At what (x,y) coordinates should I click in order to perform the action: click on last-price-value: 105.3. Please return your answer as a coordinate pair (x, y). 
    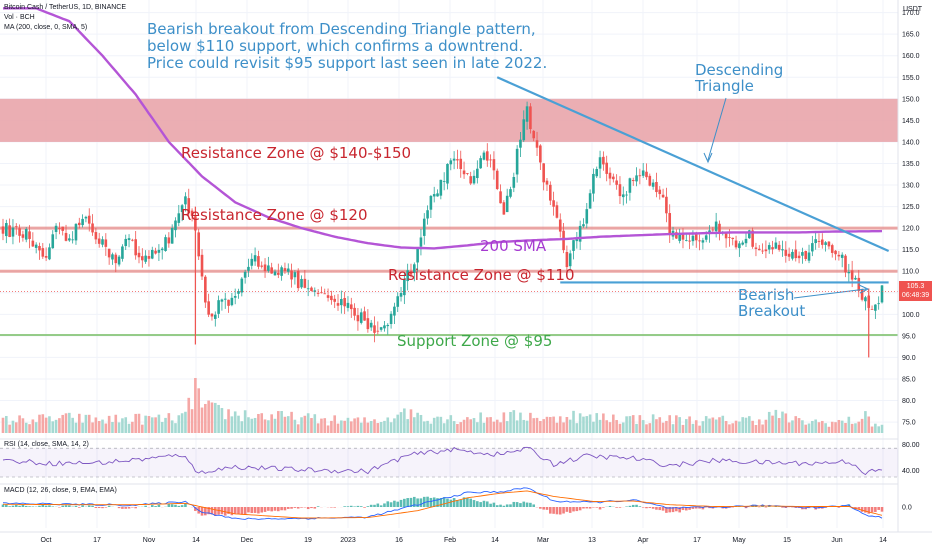
    Looking at the image, I should click on (915, 286).